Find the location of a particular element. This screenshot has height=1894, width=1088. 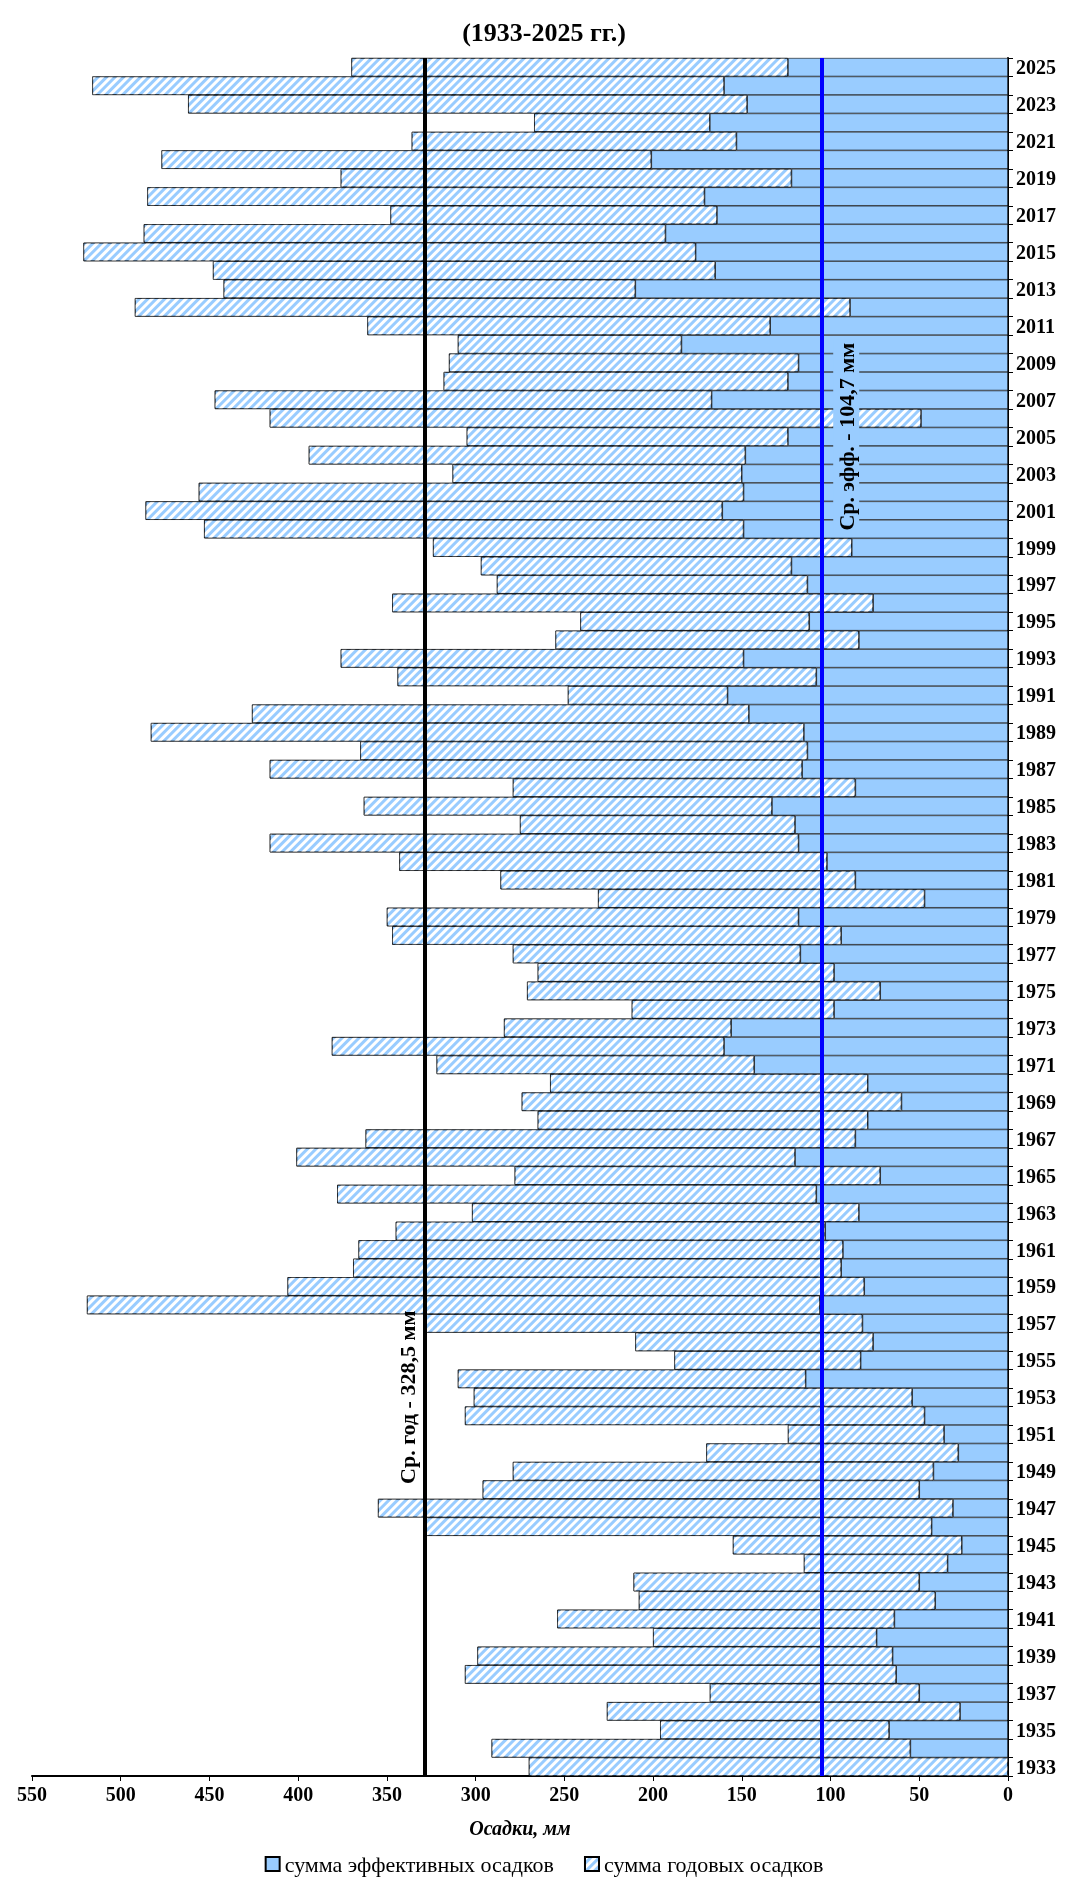

x-tick-label: 200 is located at coordinates (653, 1794).